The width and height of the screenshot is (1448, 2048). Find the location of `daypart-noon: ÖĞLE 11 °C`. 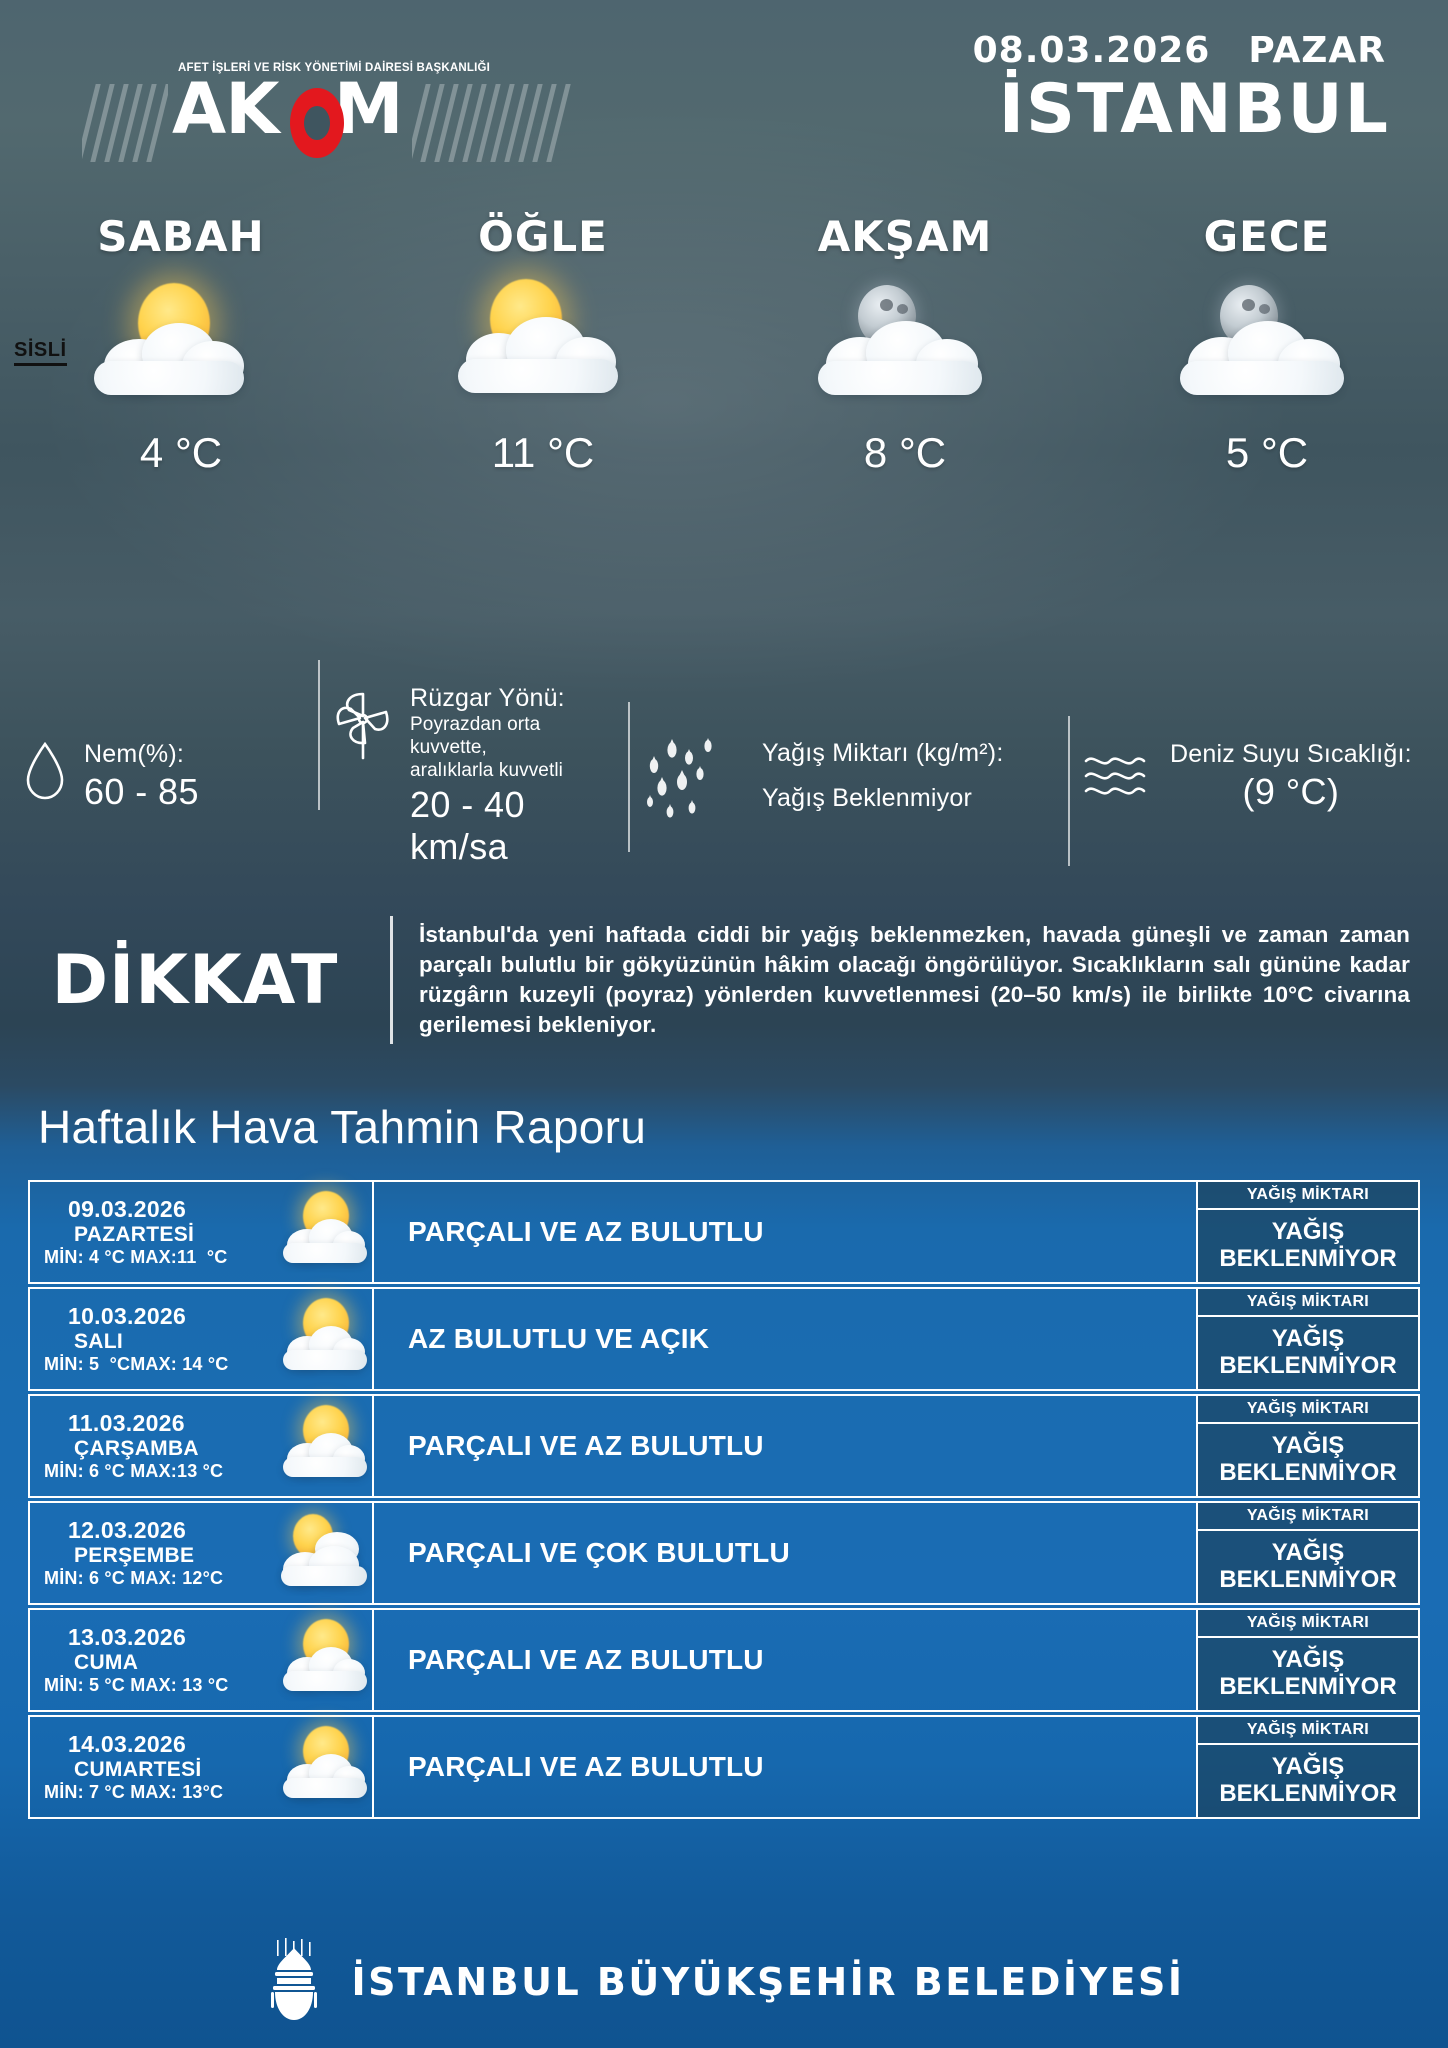

daypart-noon: ÖĞLE 11 °C is located at coordinates (543, 352).